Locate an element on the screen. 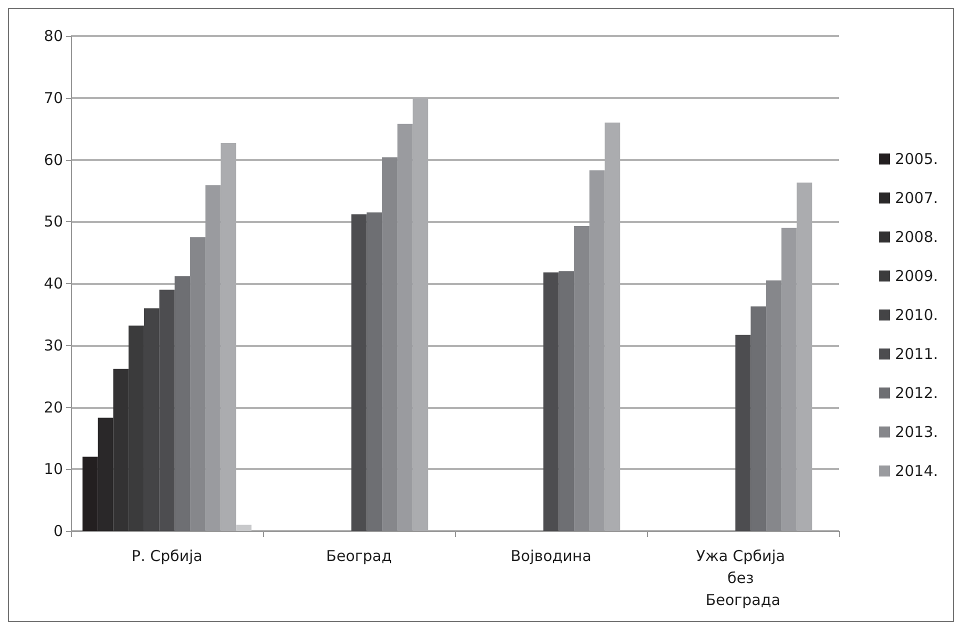  y-tick-label: 60 is located at coordinates (53, 159).